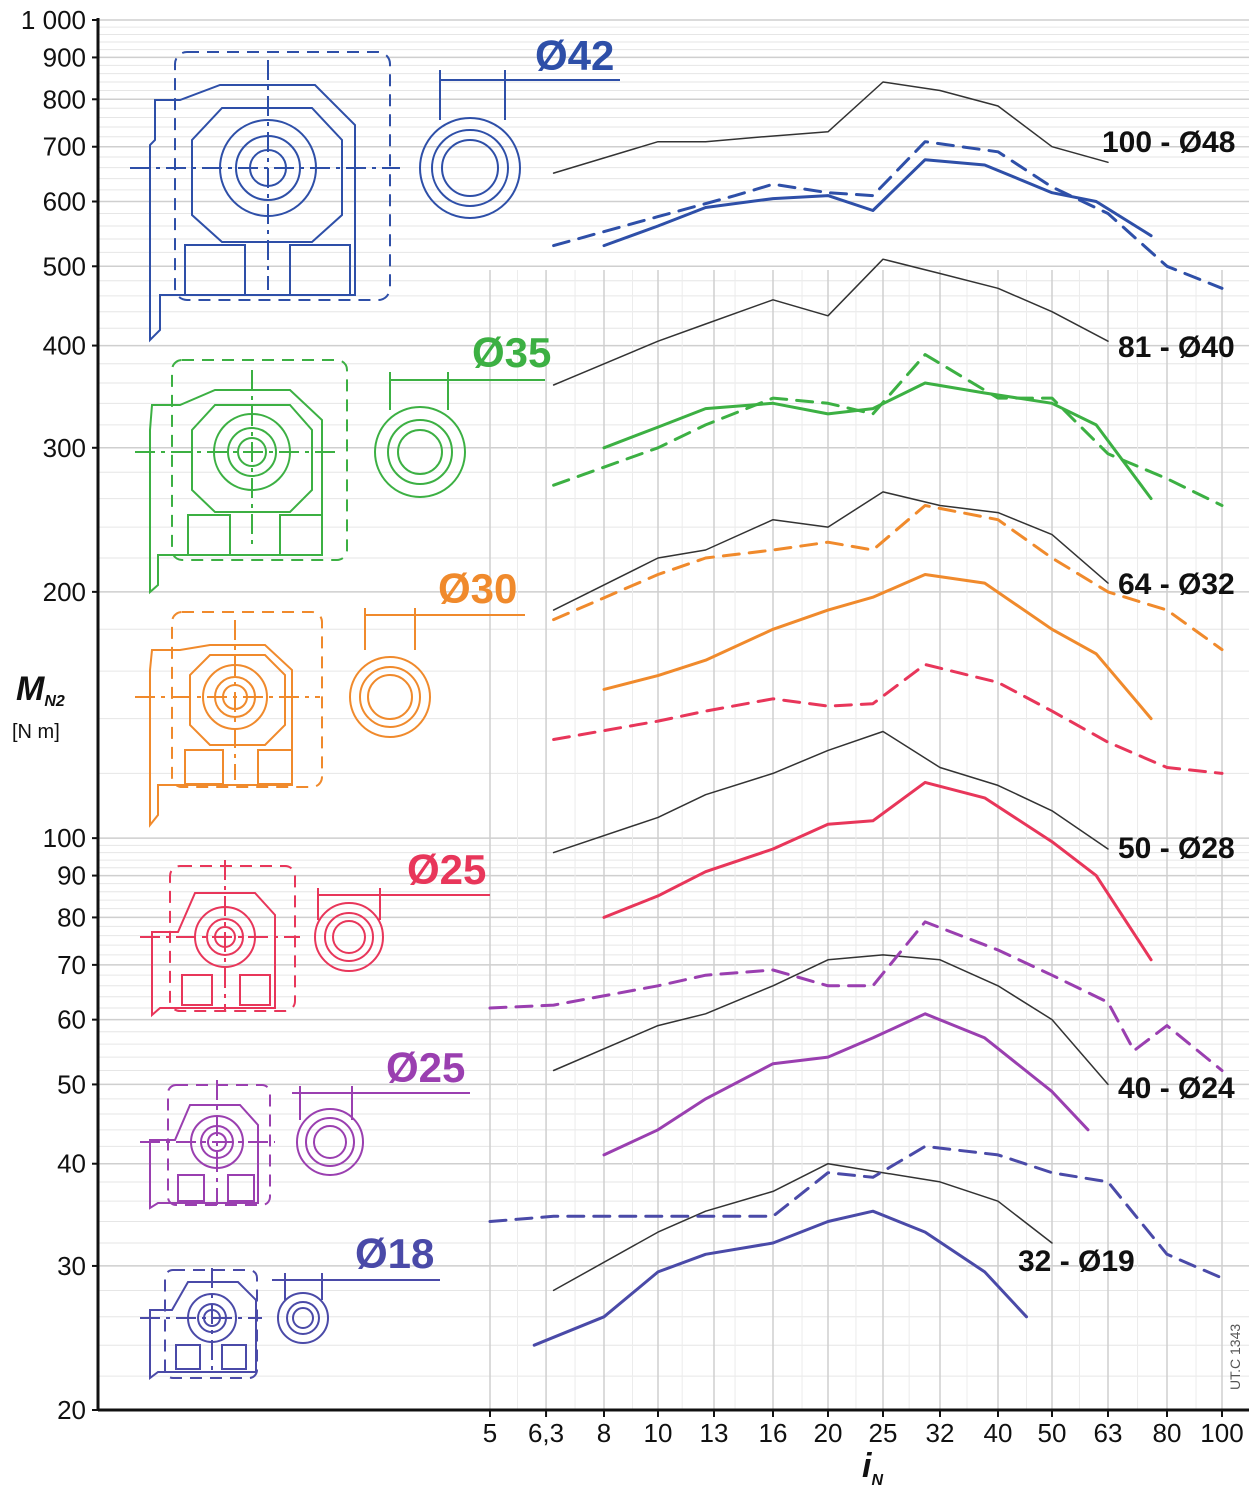 This screenshot has width=1249, height=1489. I want to click on y-axis-title: MN2 [N m], so click(38, 706).